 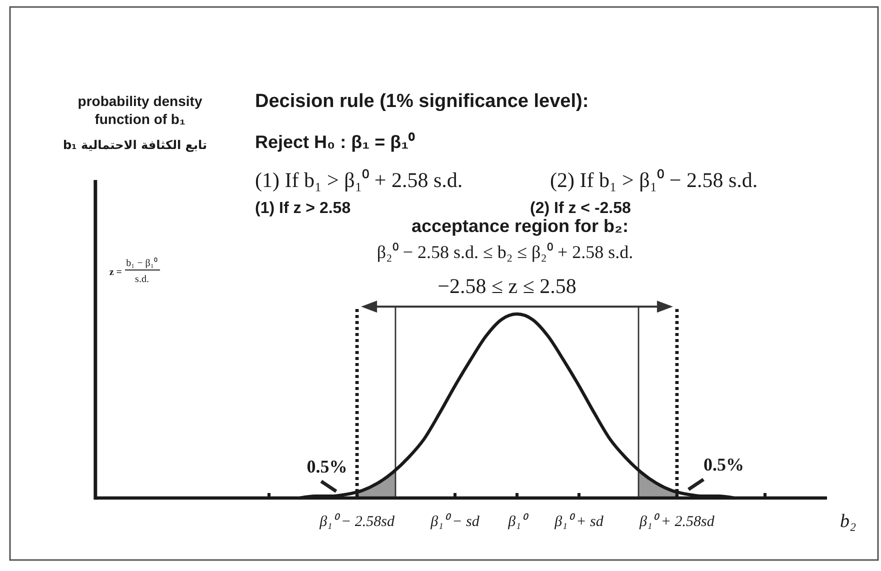 What do you see at coordinates (505, 252) in the screenshot?
I see `text: β₂⁰ − 2.58 s.d. ≤ b₂ ≤ β₂⁰ + 2.58 s.d.` at bounding box center [505, 252].